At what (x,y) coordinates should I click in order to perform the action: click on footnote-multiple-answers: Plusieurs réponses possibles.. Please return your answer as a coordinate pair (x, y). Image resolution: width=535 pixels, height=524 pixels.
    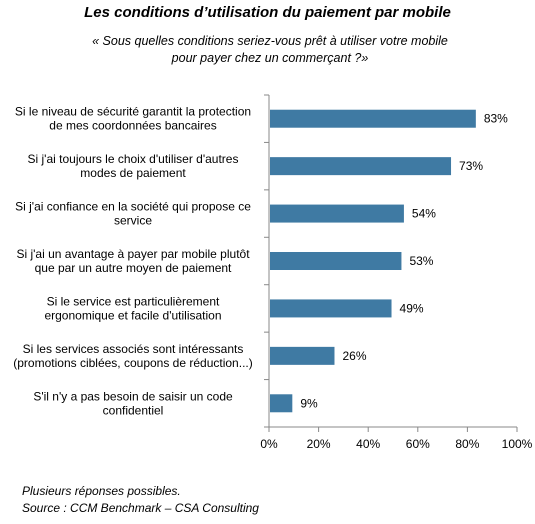
    Looking at the image, I should click on (101, 491).